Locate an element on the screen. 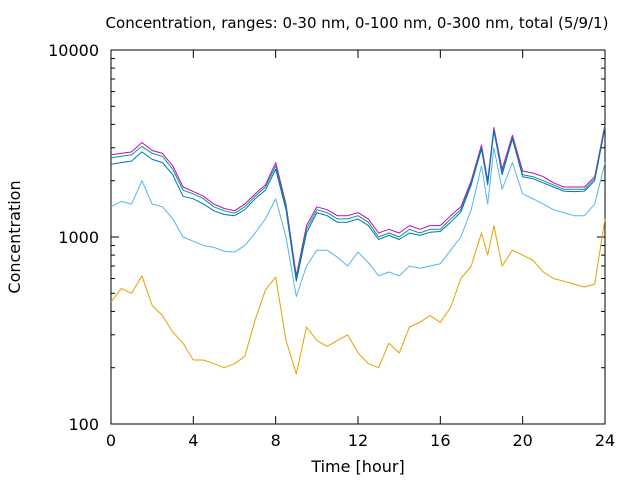 This screenshot has height=480, width=640. y-tick-label: 10000 is located at coordinates (73, 50).